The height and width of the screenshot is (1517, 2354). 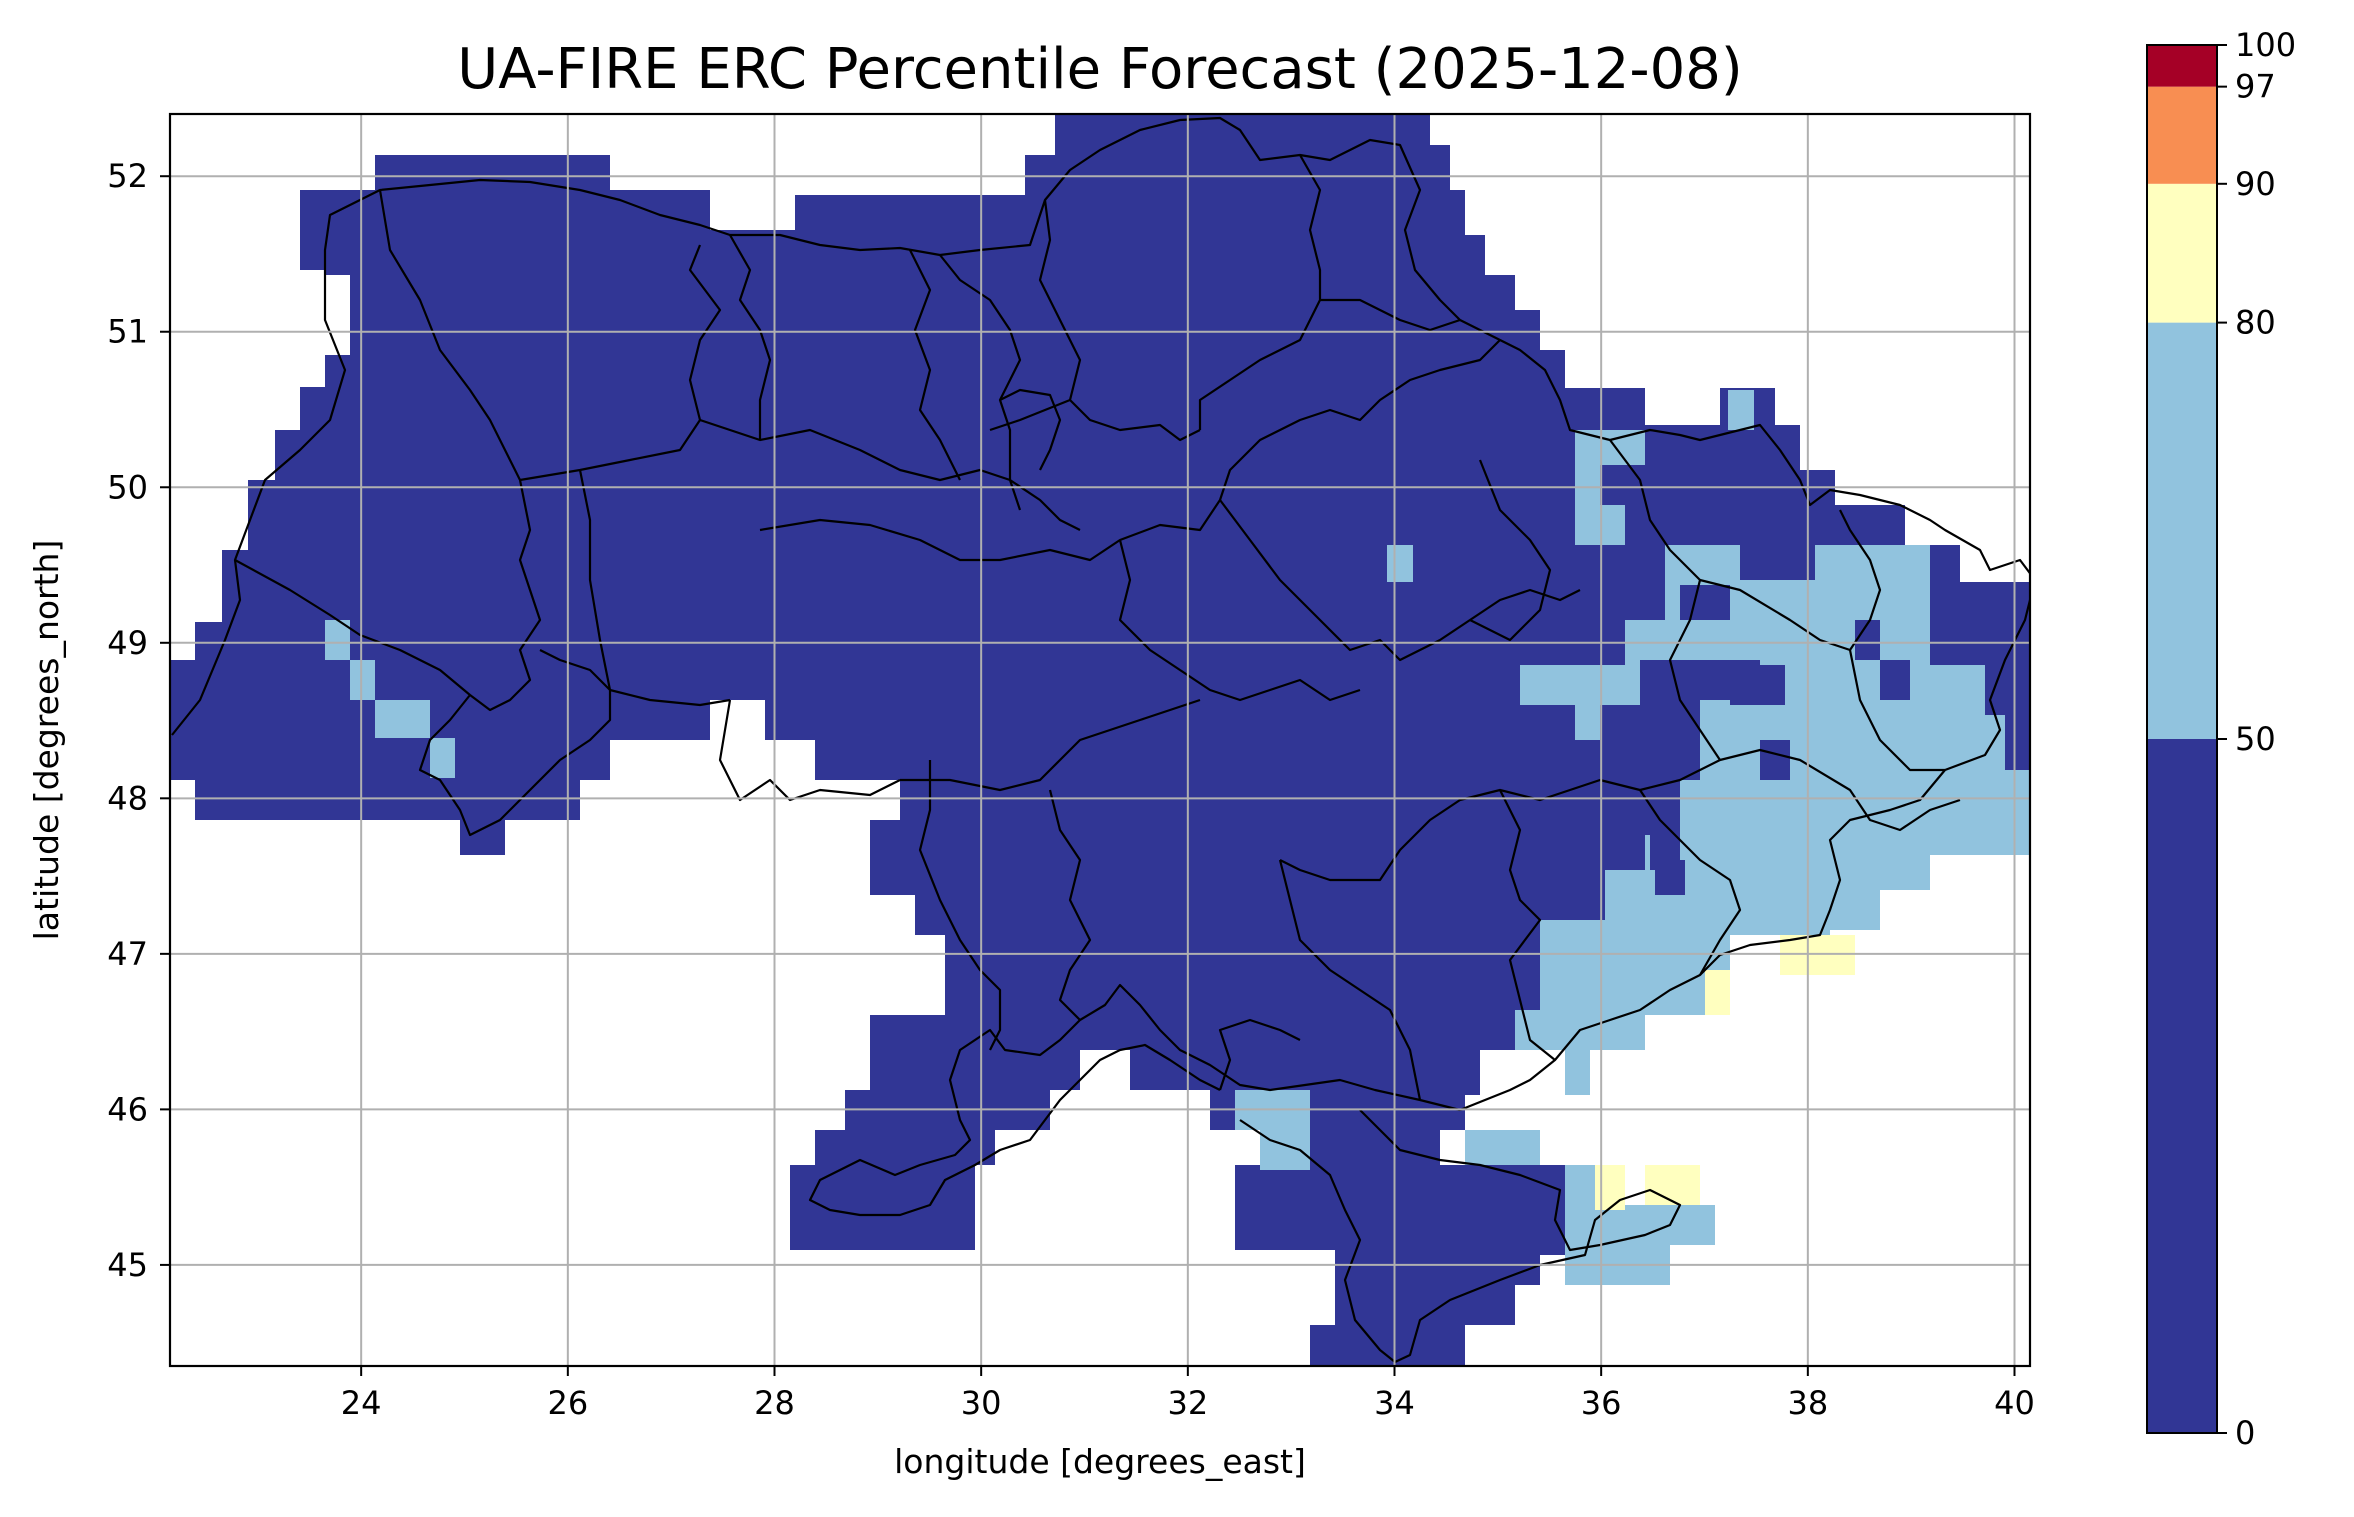 I want to click on colorbar-tick-label: 0, so click(x=2245, y=1433).